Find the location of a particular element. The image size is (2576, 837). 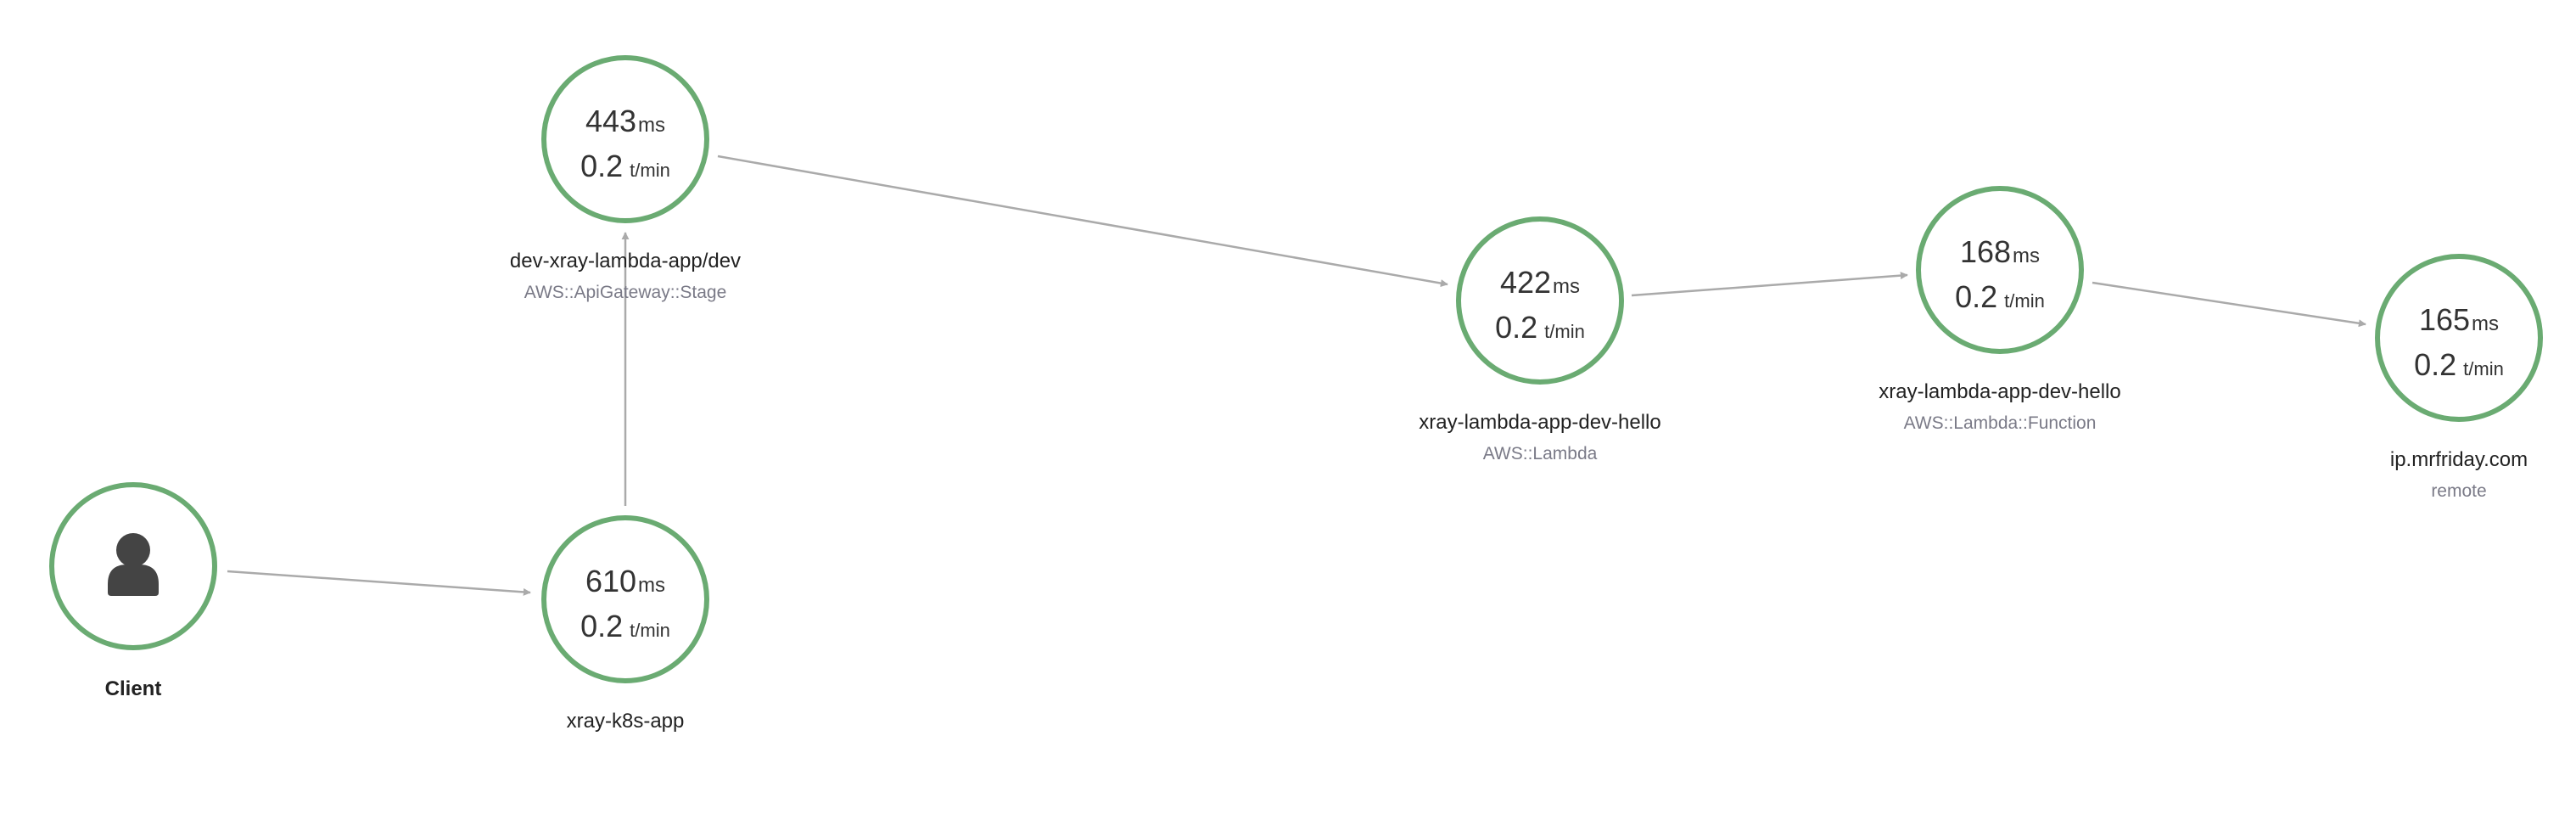

edge-lambda-to-lambda-function is located at coordinates (1770, 285).